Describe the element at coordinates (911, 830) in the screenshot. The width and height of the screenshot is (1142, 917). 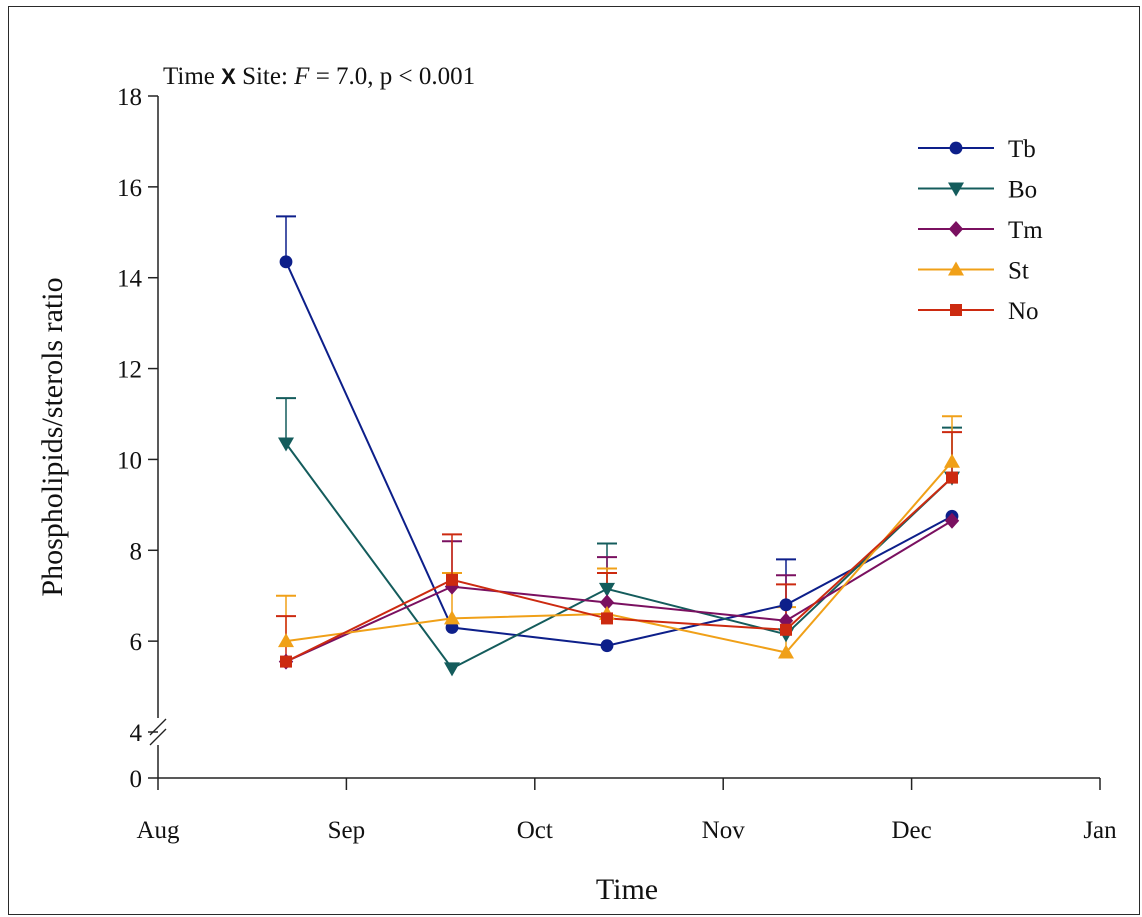
I see `x-tick-label: Dec` at that location.